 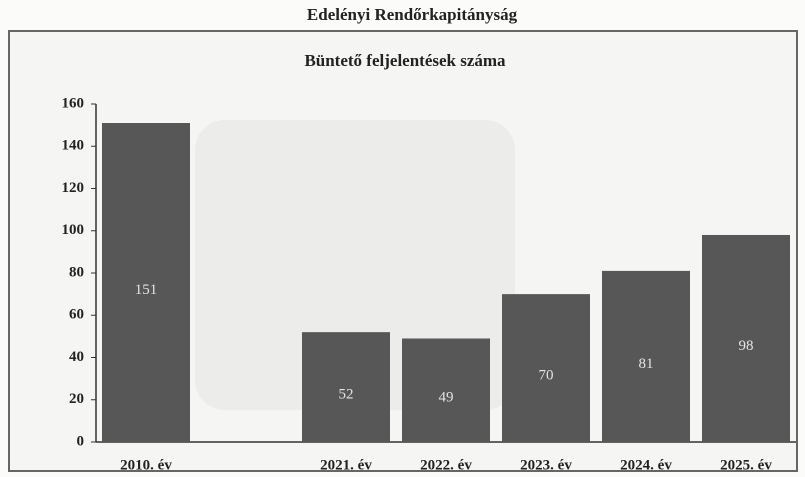 What do you see at coordinates (73, 103) in the screenshot?
I see `y-tick-label: 160` at bounding box center [73, 103].